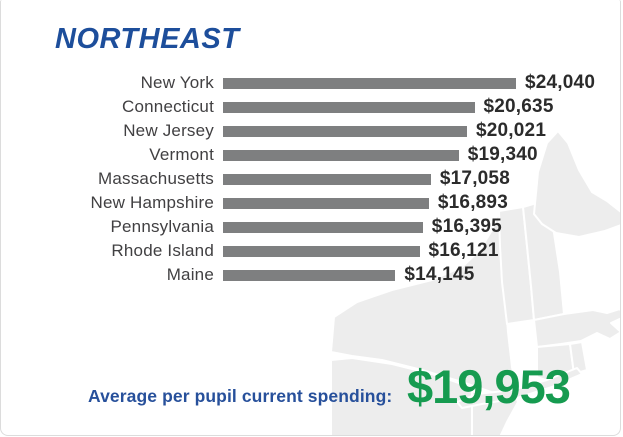 The width and height of the screenshot is (623, 437). What do you see at coordinates (181, 154) in the screenshot?
I see `state-label: Vermont` at bounding box center [181, 154].